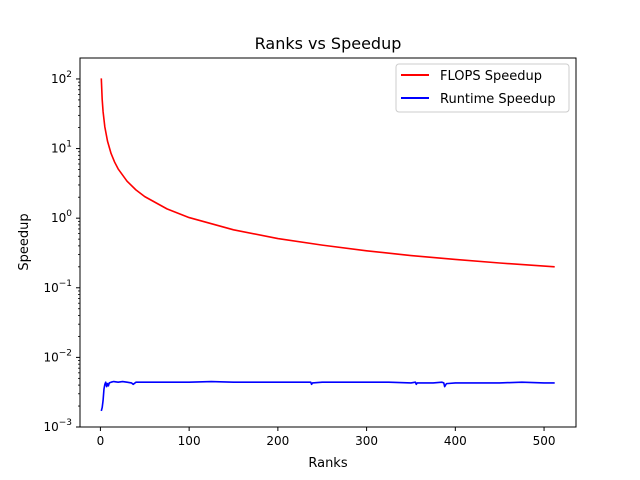 The image size is (640, 480). I want to click on legend-label-flops-speedup: FLOPS Speedup, so click(491, 76).